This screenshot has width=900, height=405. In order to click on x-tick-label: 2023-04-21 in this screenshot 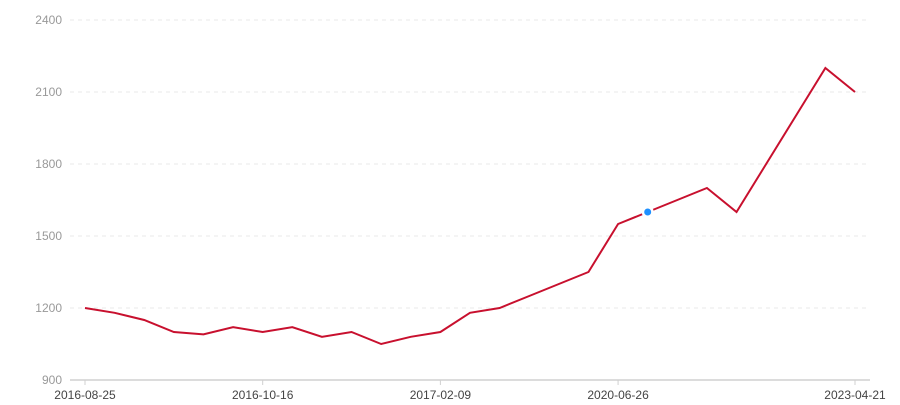, I will do `click(855, 394)`.